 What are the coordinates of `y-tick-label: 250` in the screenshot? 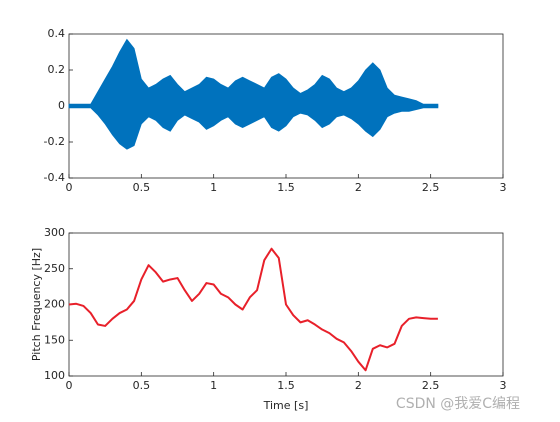 It's located at (54, 268).